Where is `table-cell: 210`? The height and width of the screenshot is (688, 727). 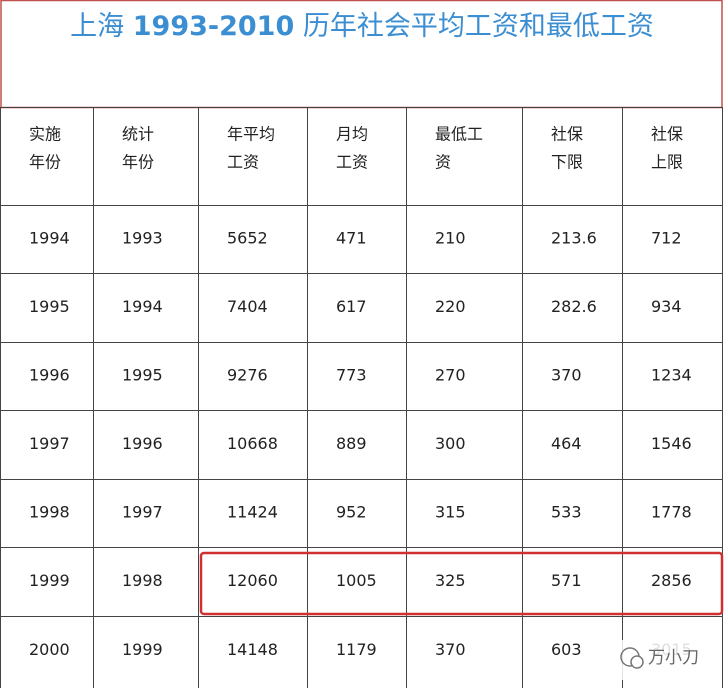 table-cell: 210 is located at coordinates (450, 238).